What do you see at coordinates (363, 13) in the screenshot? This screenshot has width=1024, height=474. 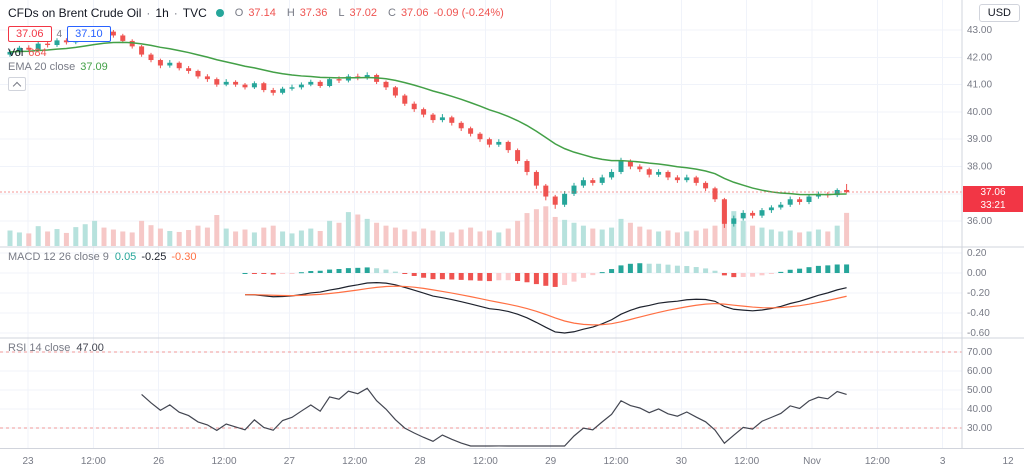 I see `low-value: 37.02` at bounding box center [363, 13].